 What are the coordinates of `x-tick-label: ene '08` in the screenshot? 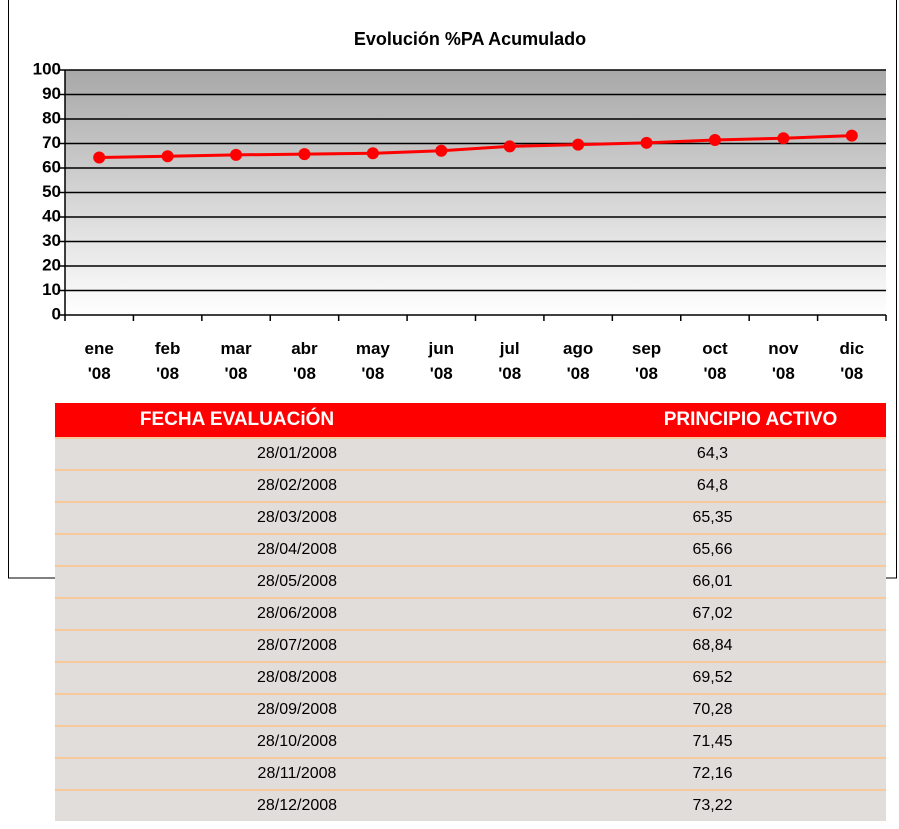 It's located at (99, 361).